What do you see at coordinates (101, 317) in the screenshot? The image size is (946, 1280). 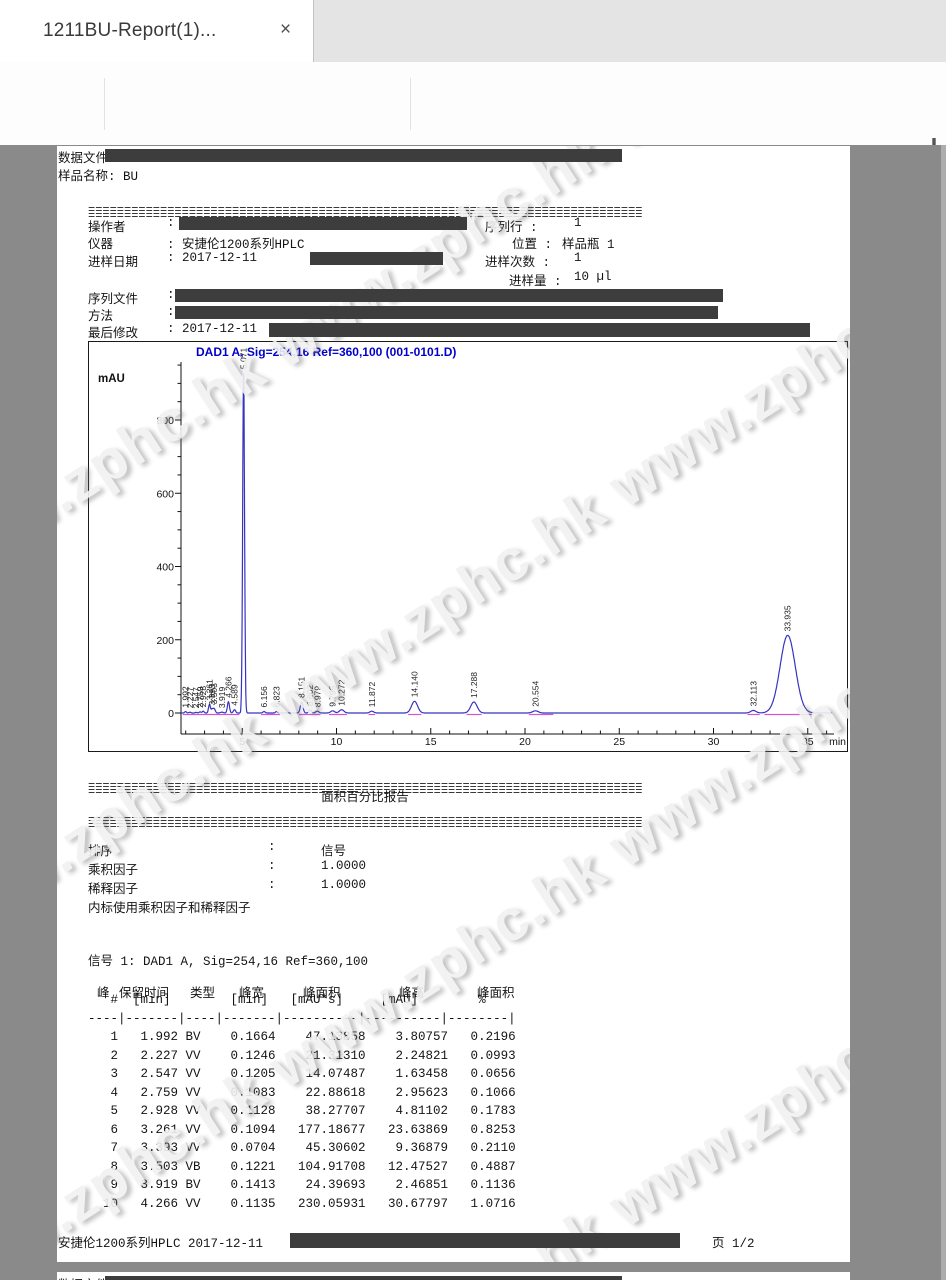 I see `method-label: 方法` at bounding box center [101, 317].